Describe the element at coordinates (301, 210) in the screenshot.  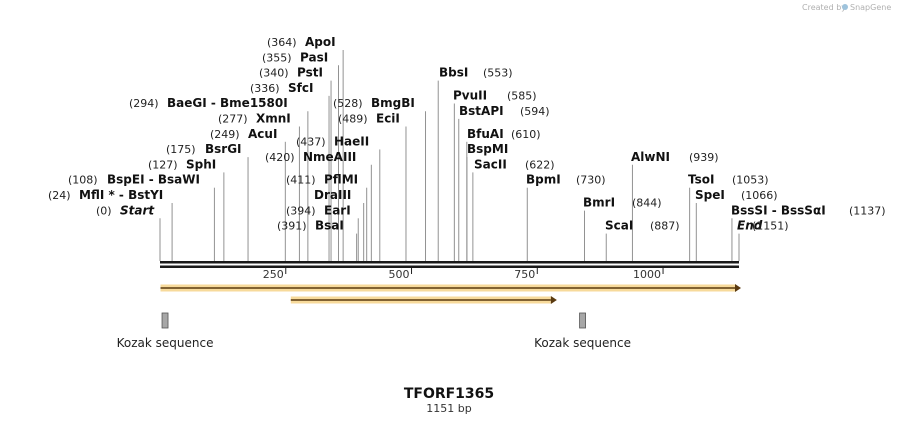
I see `site-position-eari: (394)` at that location.